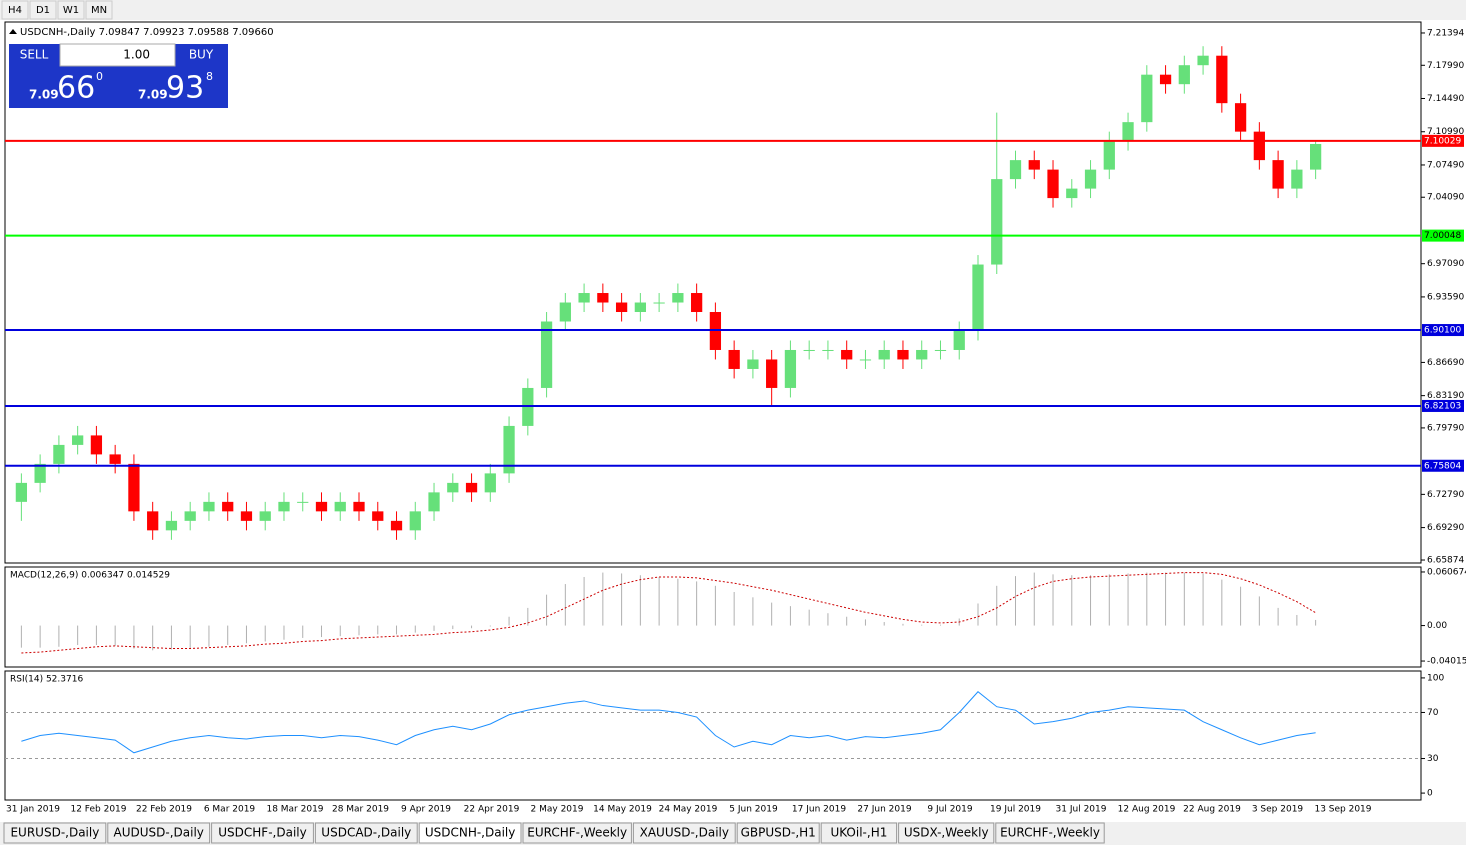 The image size is (1466, 845). Describe the element at coordinates (713, 617) in the screenshot. I see `macd-panel` at that location.